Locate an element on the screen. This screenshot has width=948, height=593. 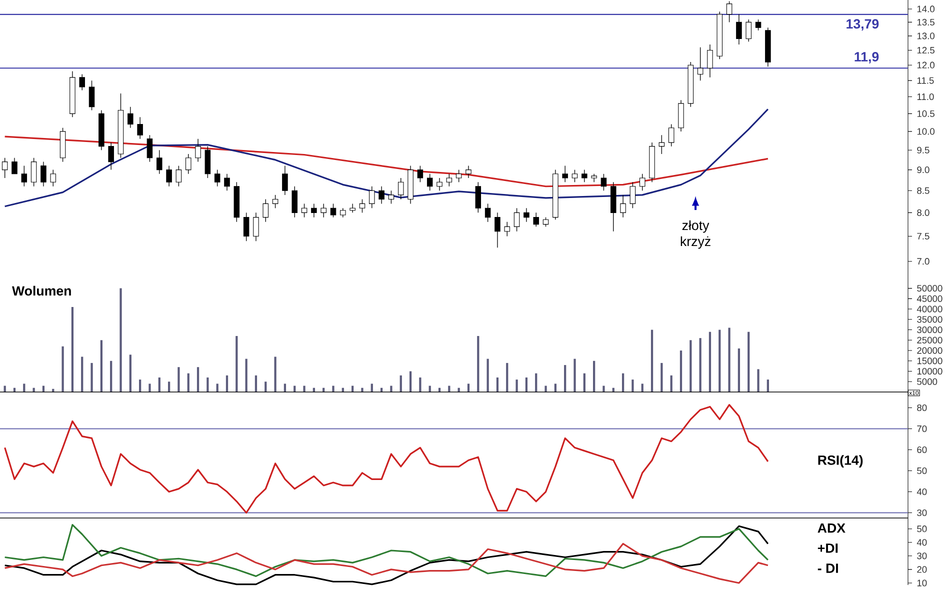
y-tick-label: 70 is located at coordinates (922, 428).